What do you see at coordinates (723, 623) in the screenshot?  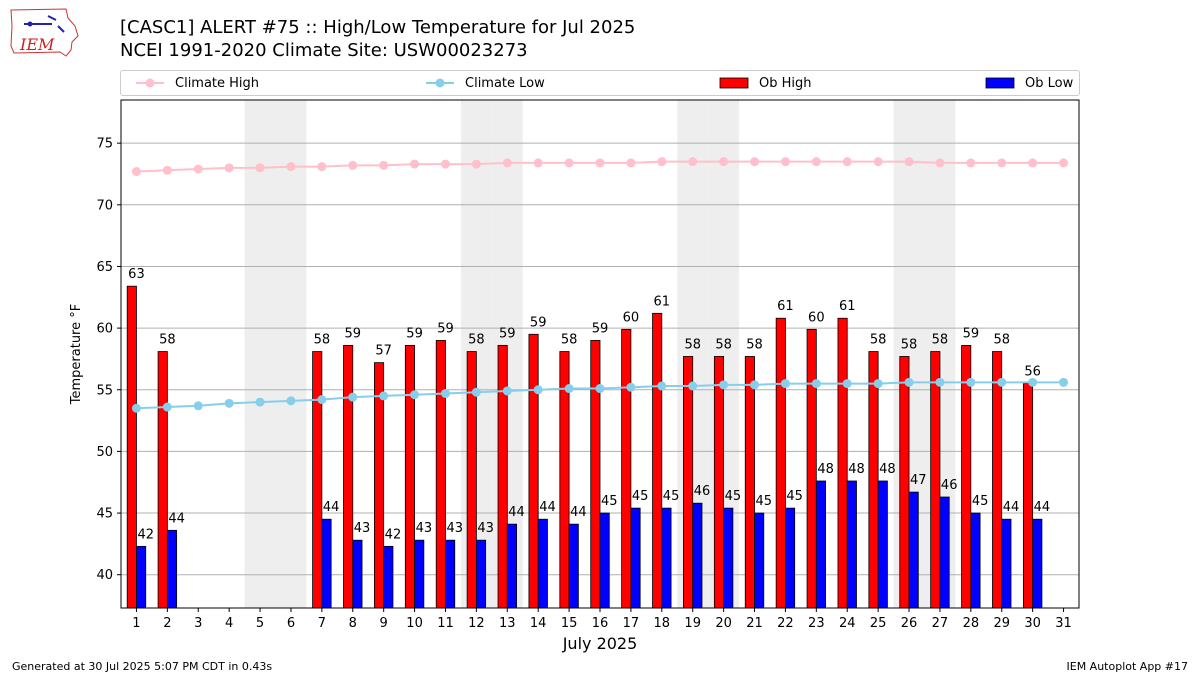 I see `x-tick-label: 20` at bounding box center [723, 623].